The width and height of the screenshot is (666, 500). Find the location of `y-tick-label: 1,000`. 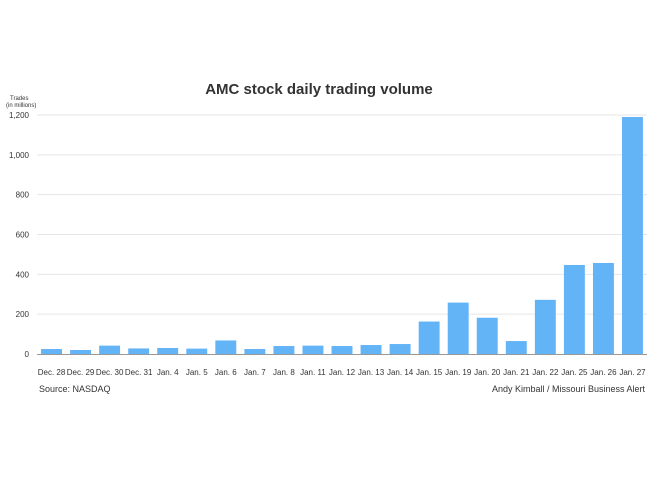

y-tick-label: 1,000 is located at coordinates (19, 155).